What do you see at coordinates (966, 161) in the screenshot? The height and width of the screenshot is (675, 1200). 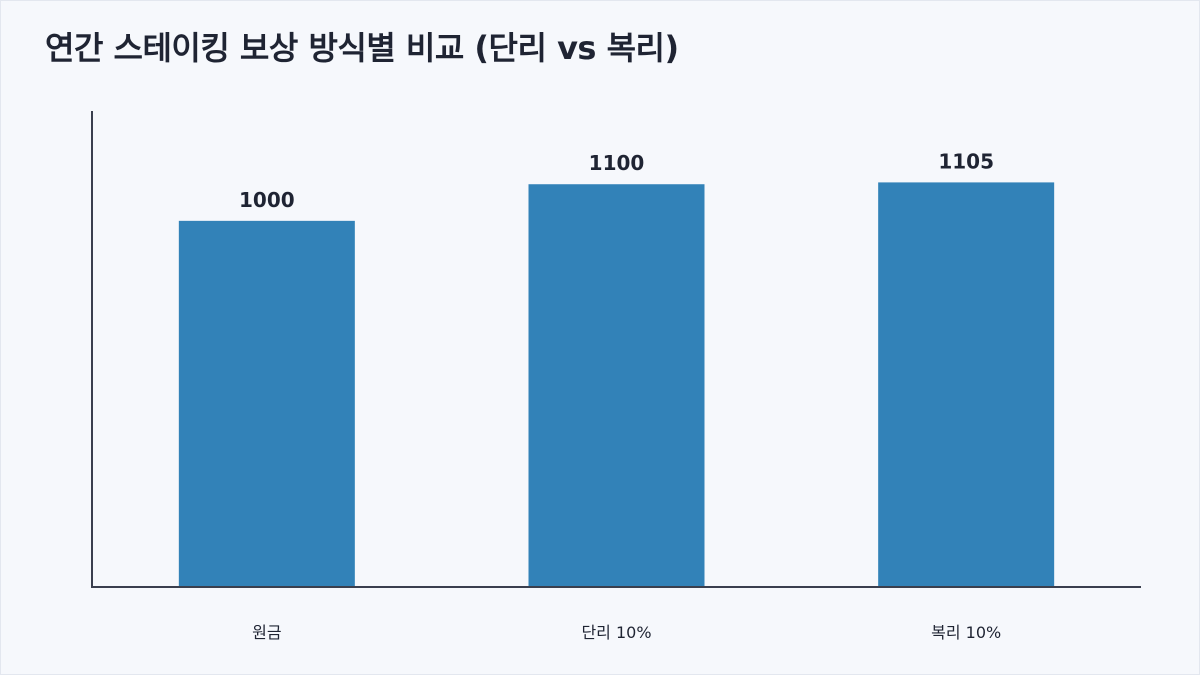 I see `data-label-2: 1105` at bounding box center [966, 161].